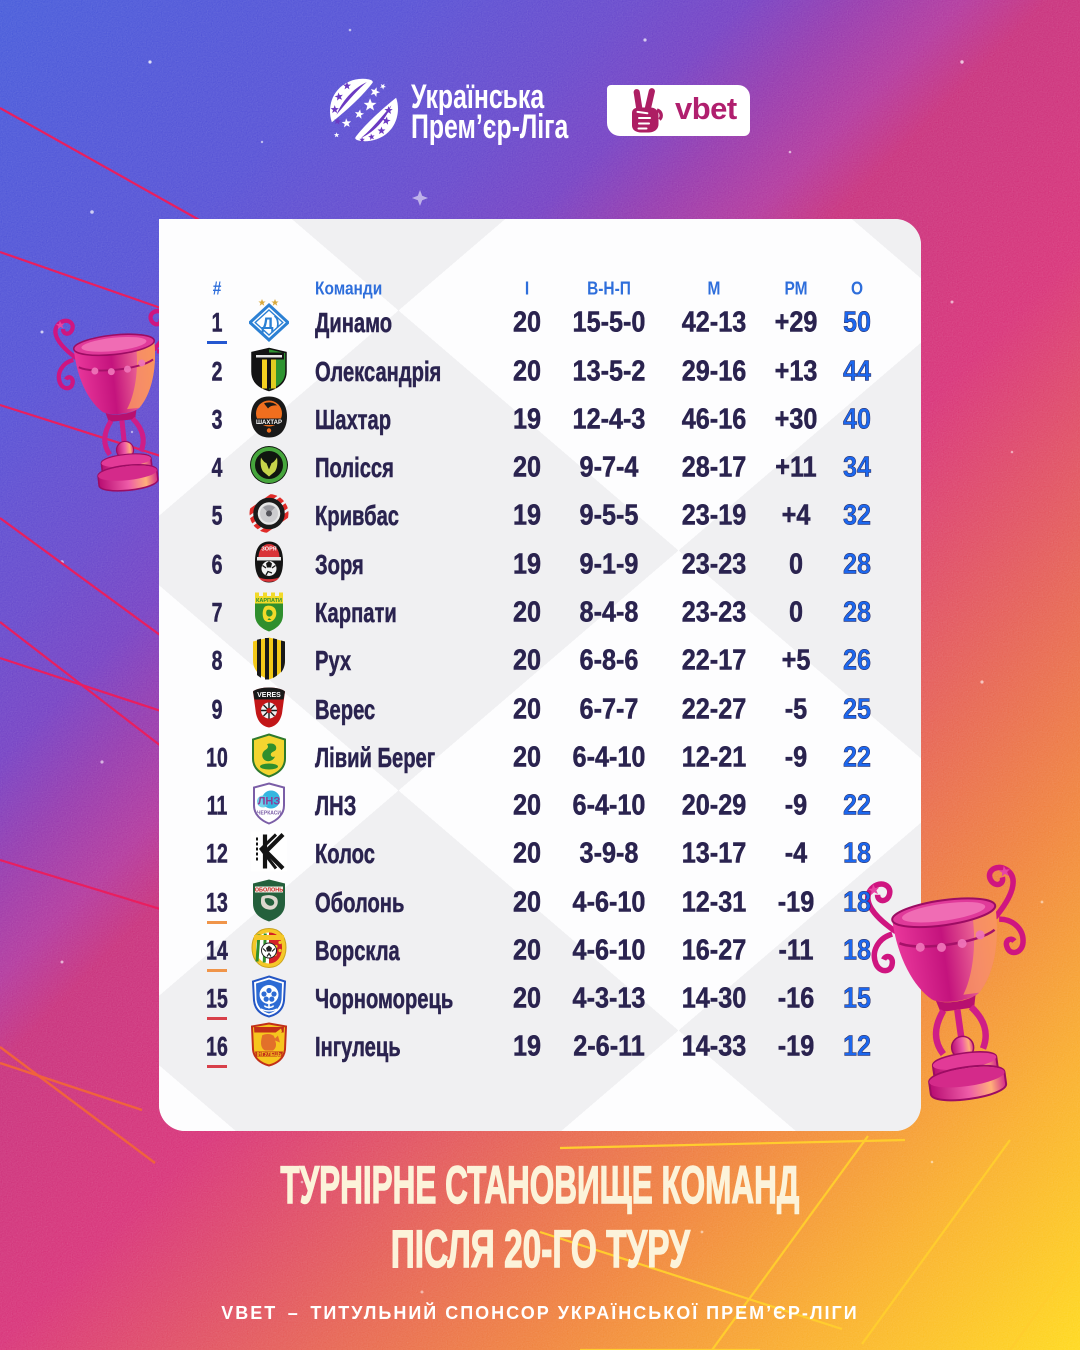 The height and width of the screenshot is (1350, 1080). I want to click on svg-text: ЛНЗ, so click(269, 802).